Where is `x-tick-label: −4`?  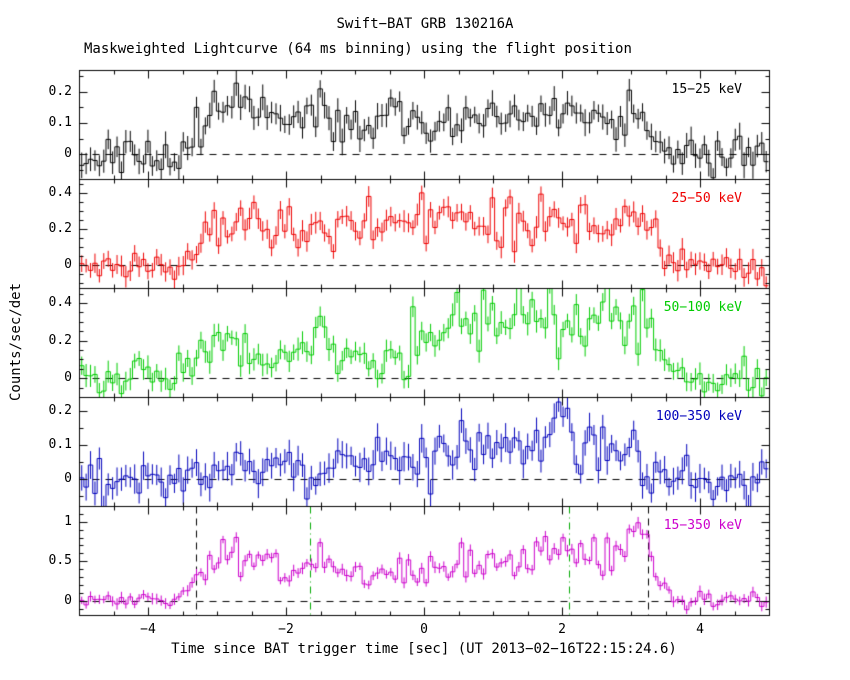
x-tick-label: −4 is located at coordinates (148, 629).